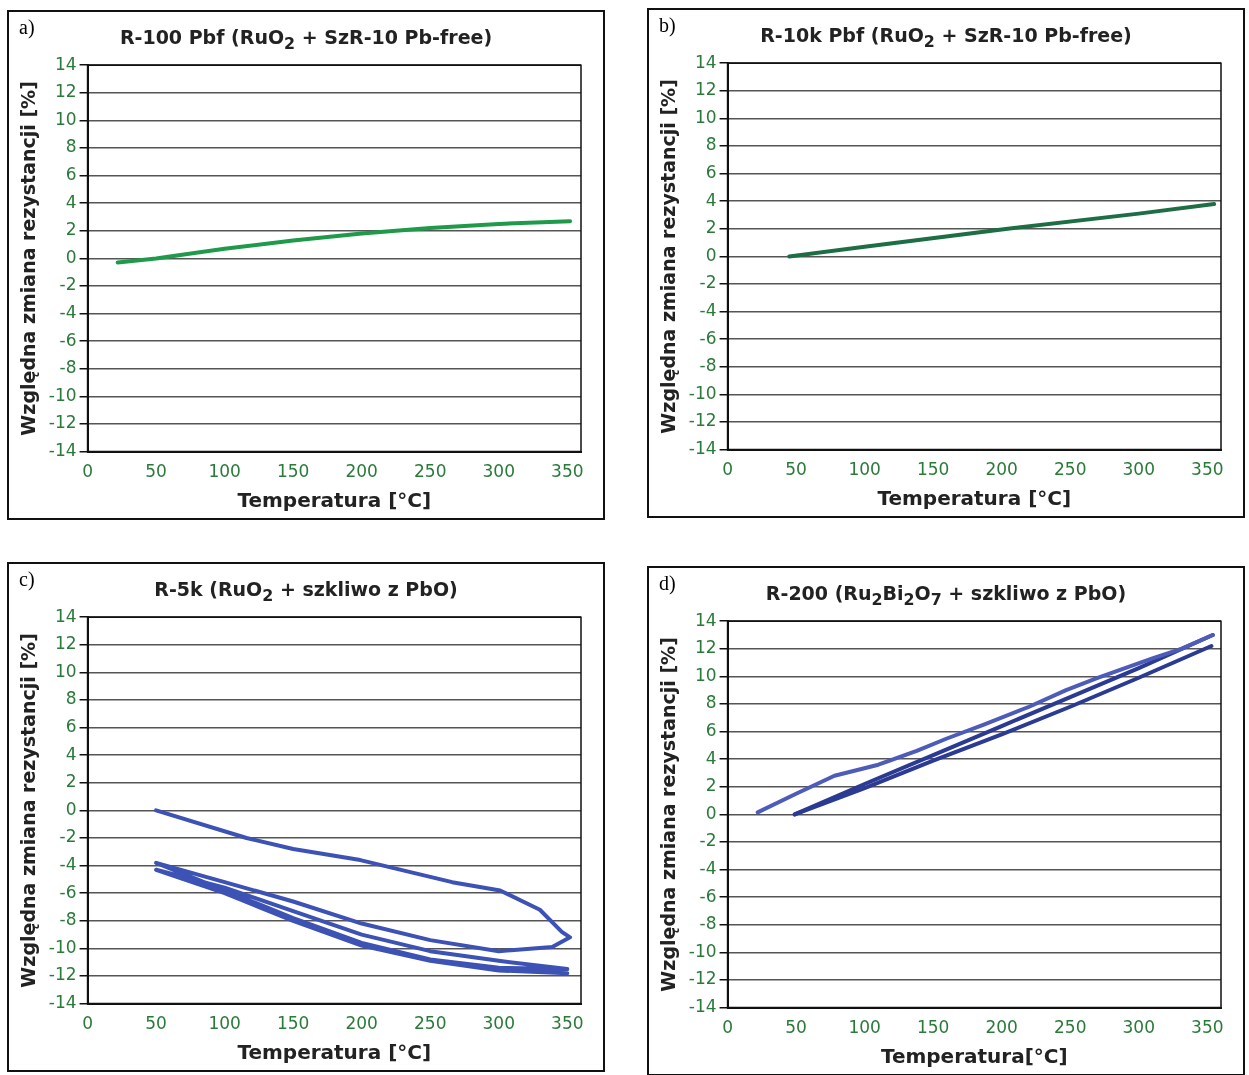 This screenshot has width=1249, height=1075. I want to click on text: c), so click(27, 579).